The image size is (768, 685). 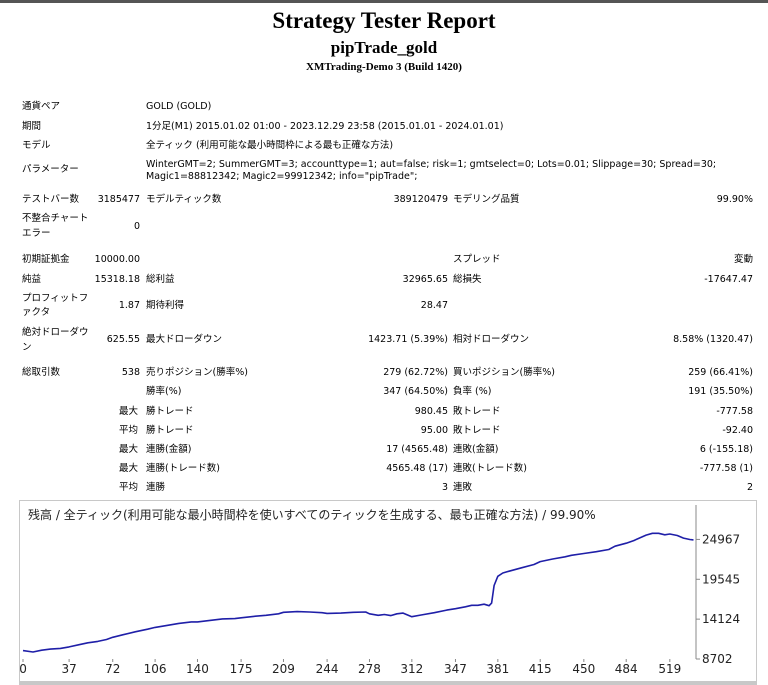 I want to click on max-consec-wins-value: 17 (4565.48), so click(x=417, y=449).